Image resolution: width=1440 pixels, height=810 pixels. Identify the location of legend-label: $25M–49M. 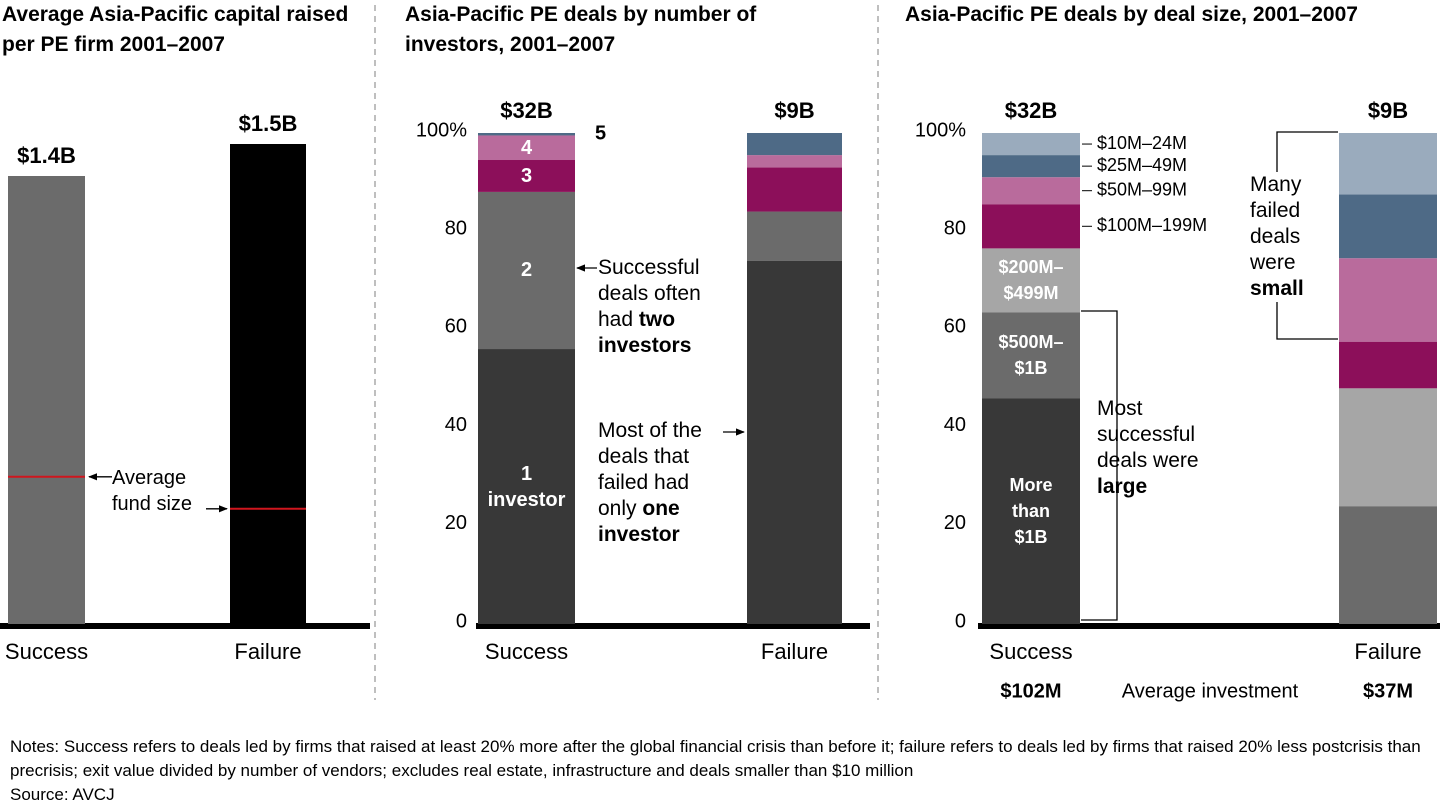
(1142, 165).